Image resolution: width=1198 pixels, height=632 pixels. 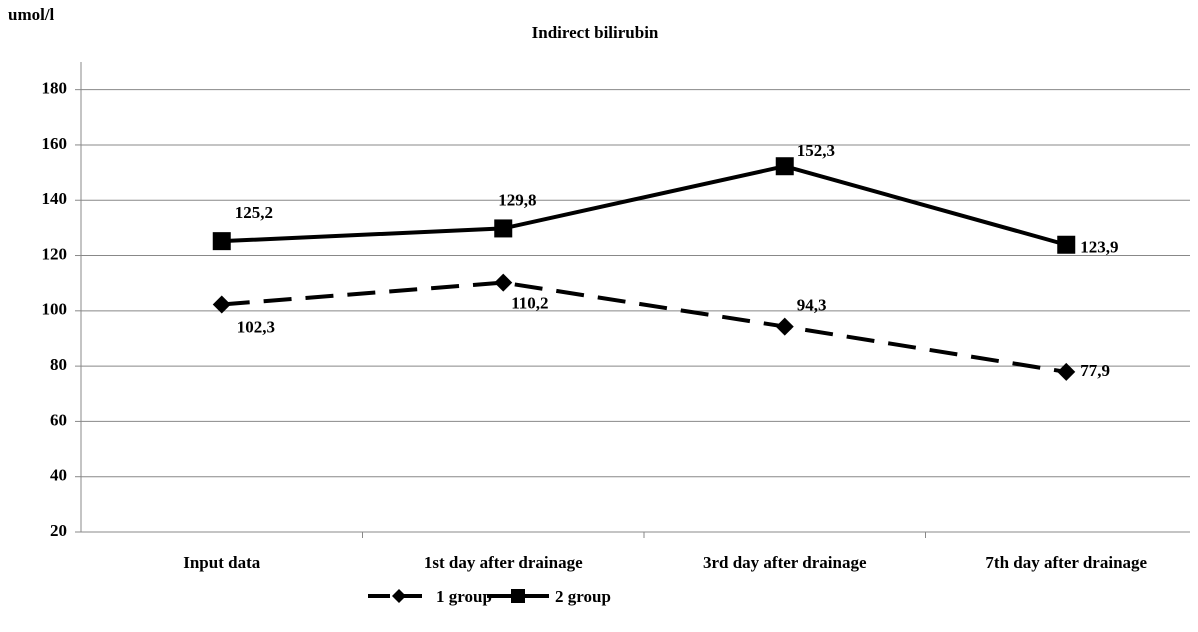 I want to click on y-tick-label: 120, so click(x=55, y=253).